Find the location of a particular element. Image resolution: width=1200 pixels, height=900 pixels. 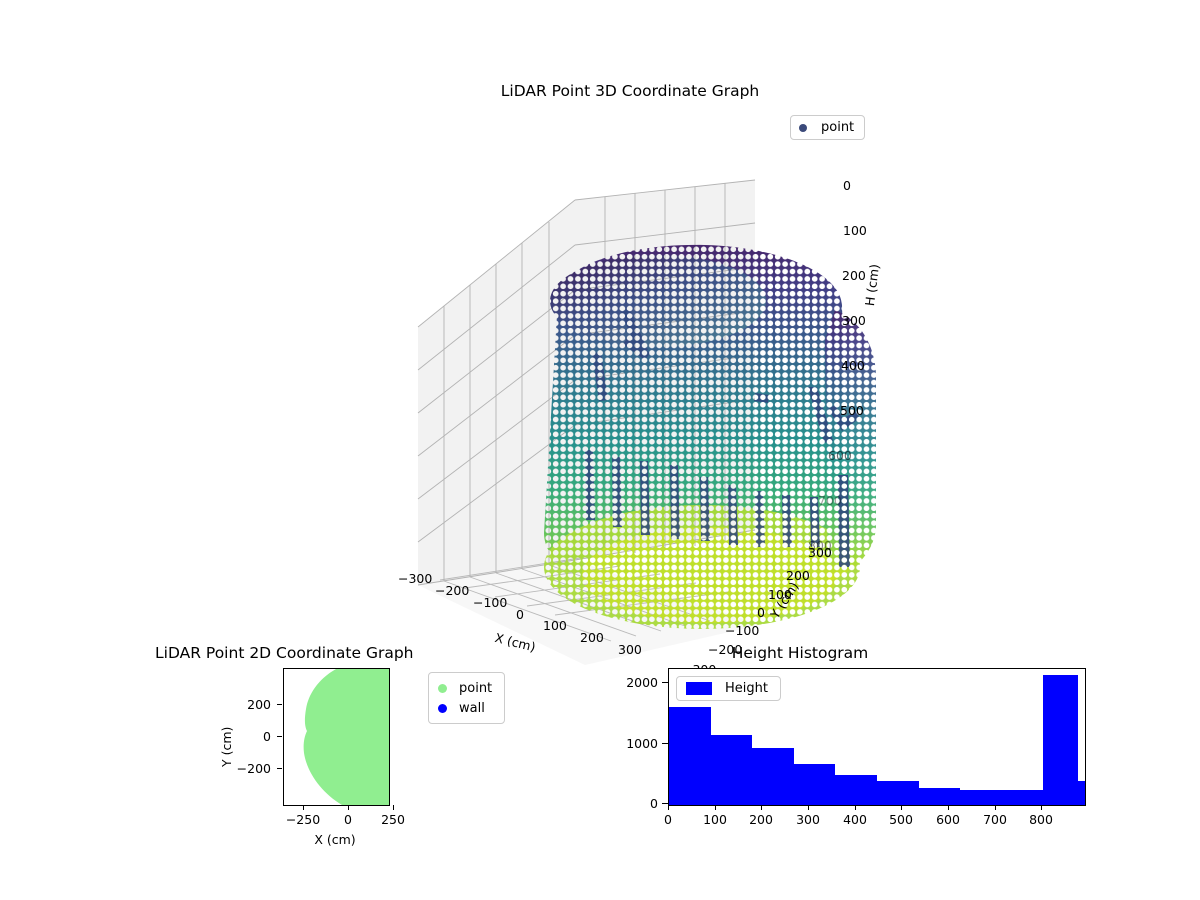

histogram-ytick-2000: 2000 is located at coordinates (642, 682).